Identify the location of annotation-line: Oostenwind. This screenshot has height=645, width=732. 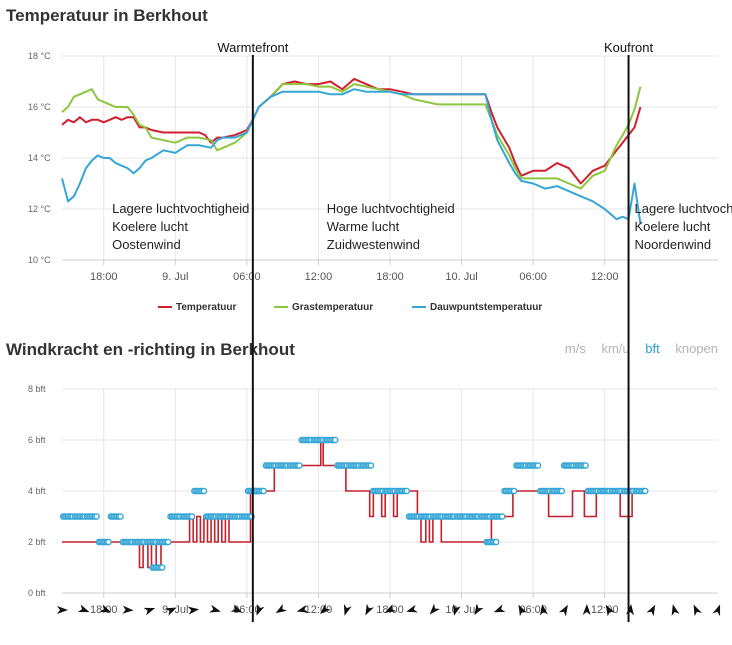
(146, 244).